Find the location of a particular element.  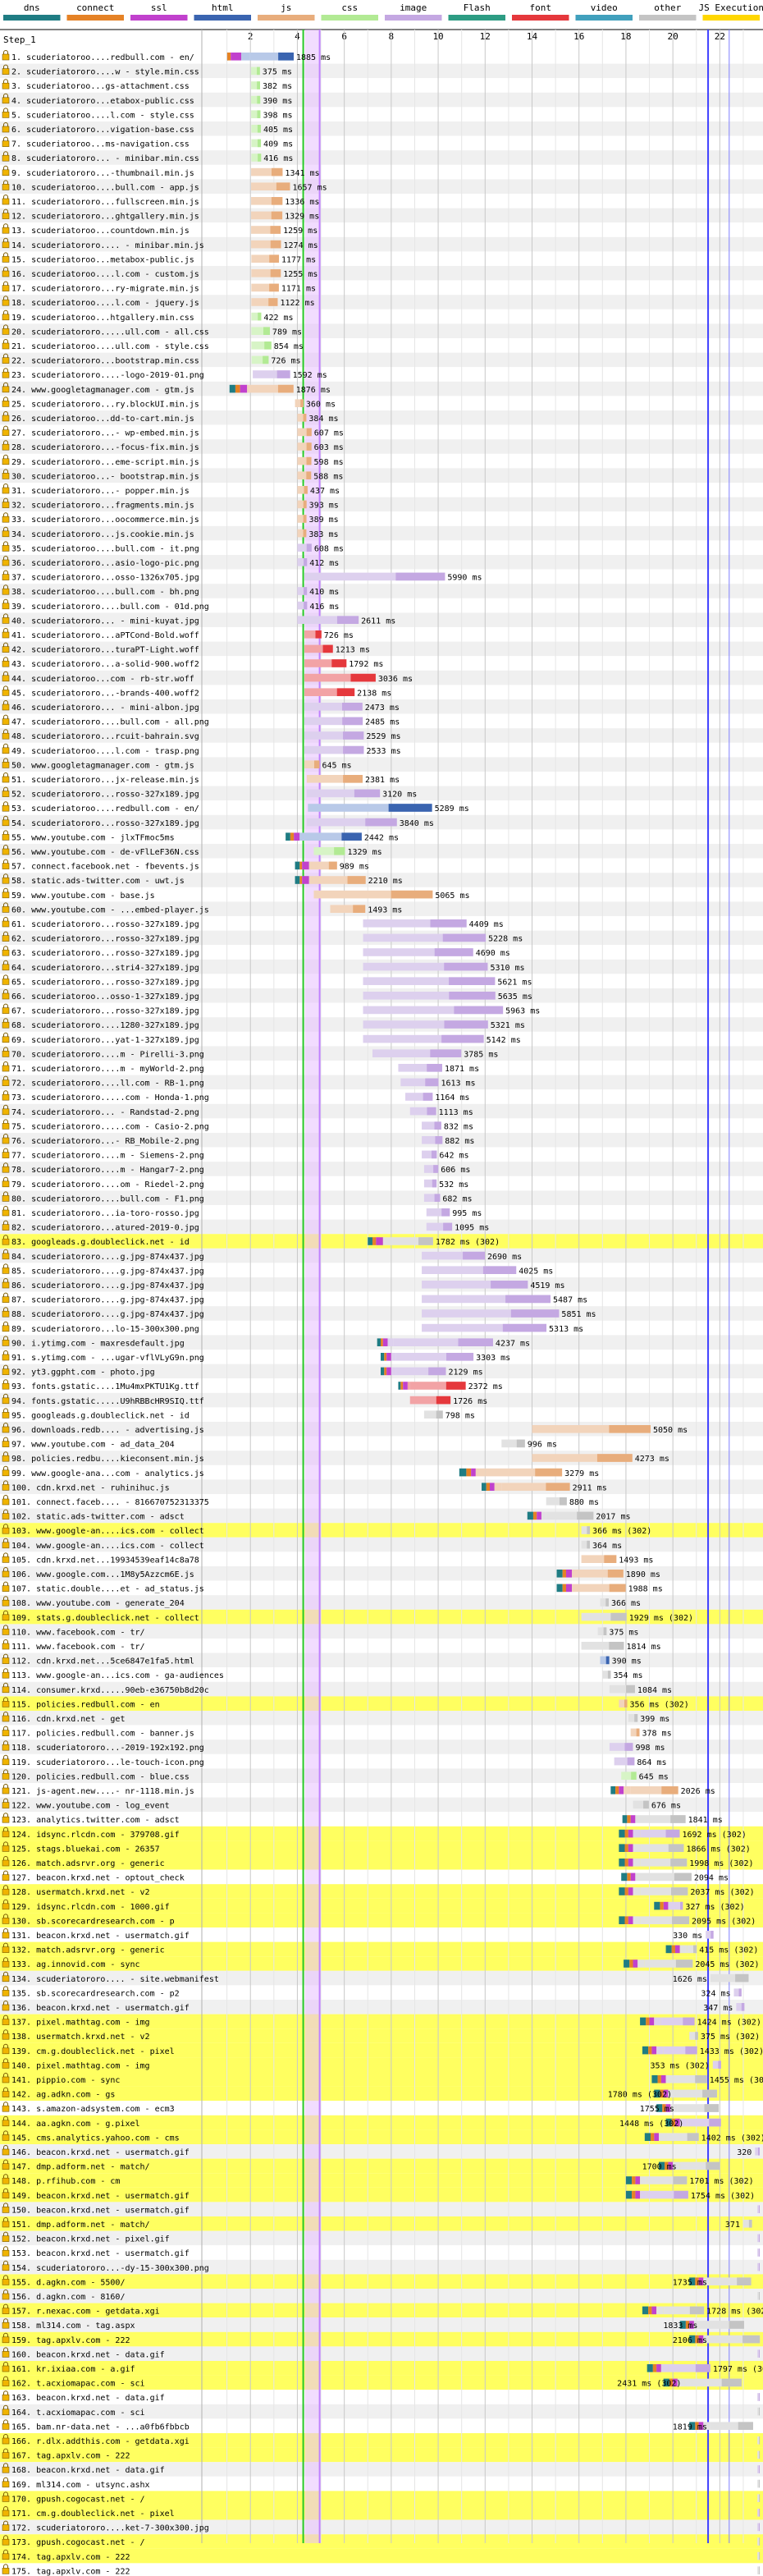

duration-label: 1833 ms is located at coordinates (680, 2327).